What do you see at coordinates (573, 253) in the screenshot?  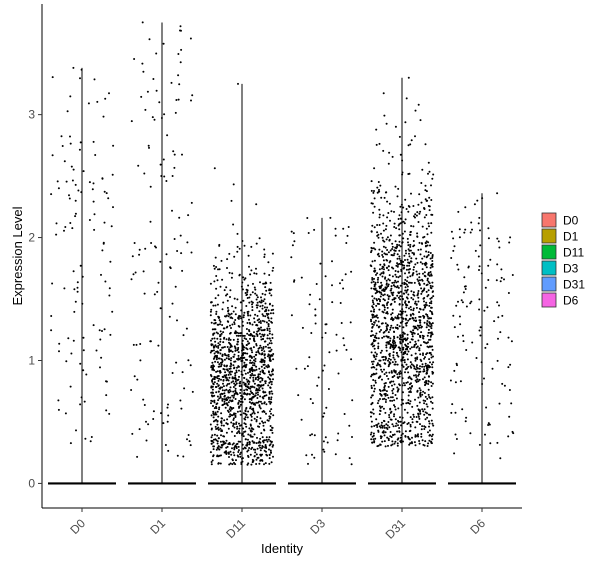 I see `legend-label: D11` at bounding box center [573, 253].